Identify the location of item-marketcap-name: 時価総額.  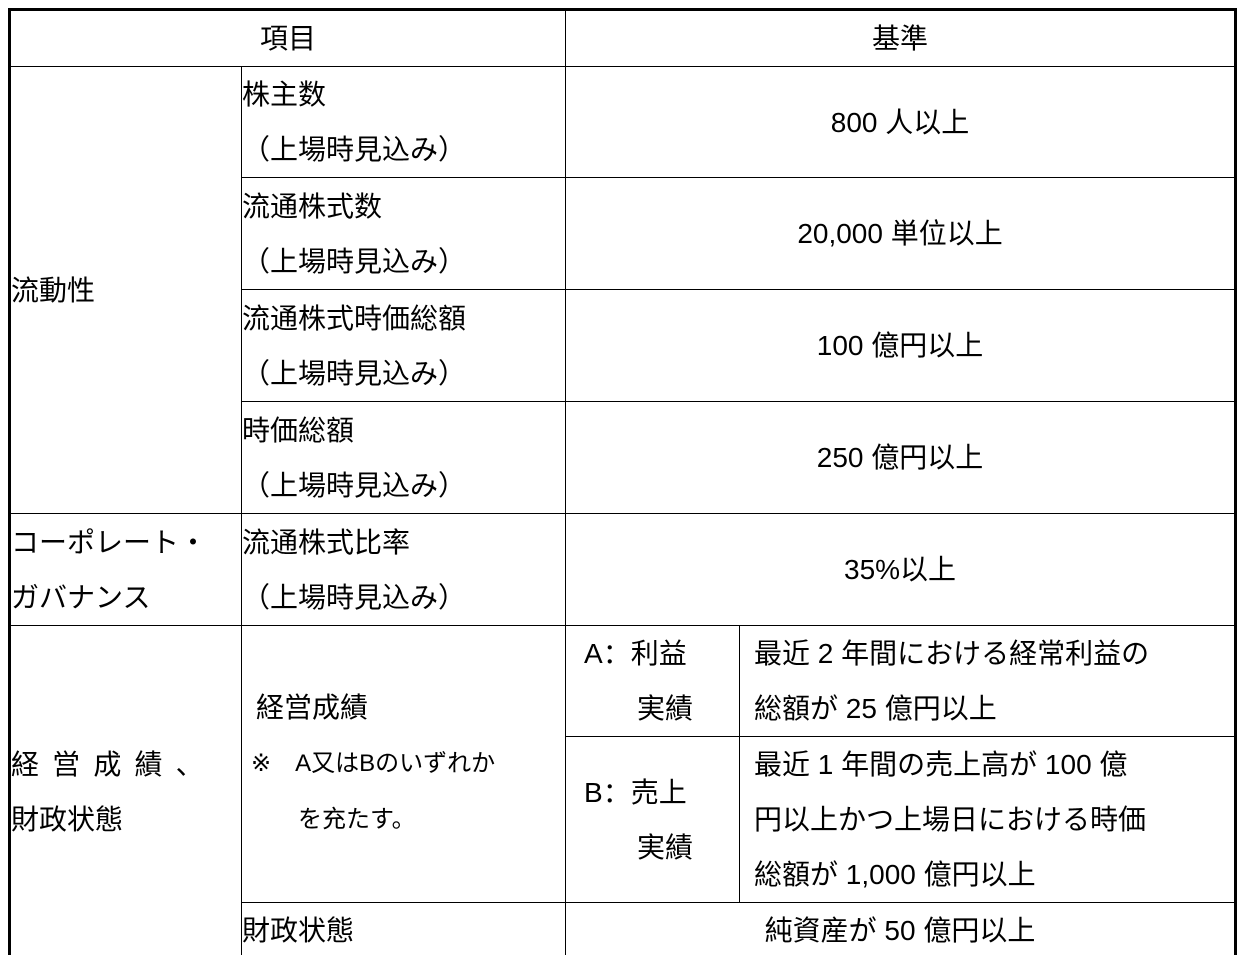
(298, 430).